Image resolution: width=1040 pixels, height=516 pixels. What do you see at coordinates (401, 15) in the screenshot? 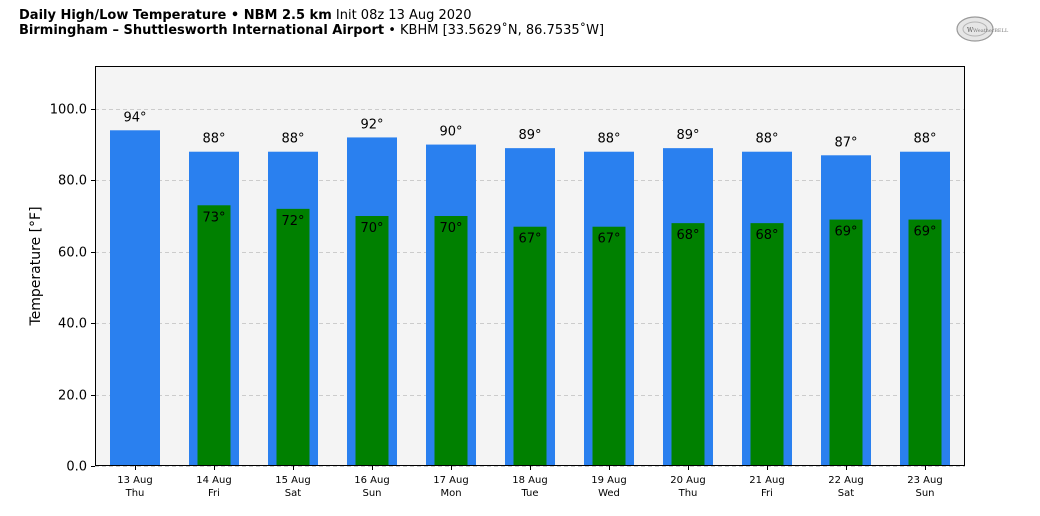
I see `title-init: Init 08z 13 Aug 2020` at bounding box center [401, 15].